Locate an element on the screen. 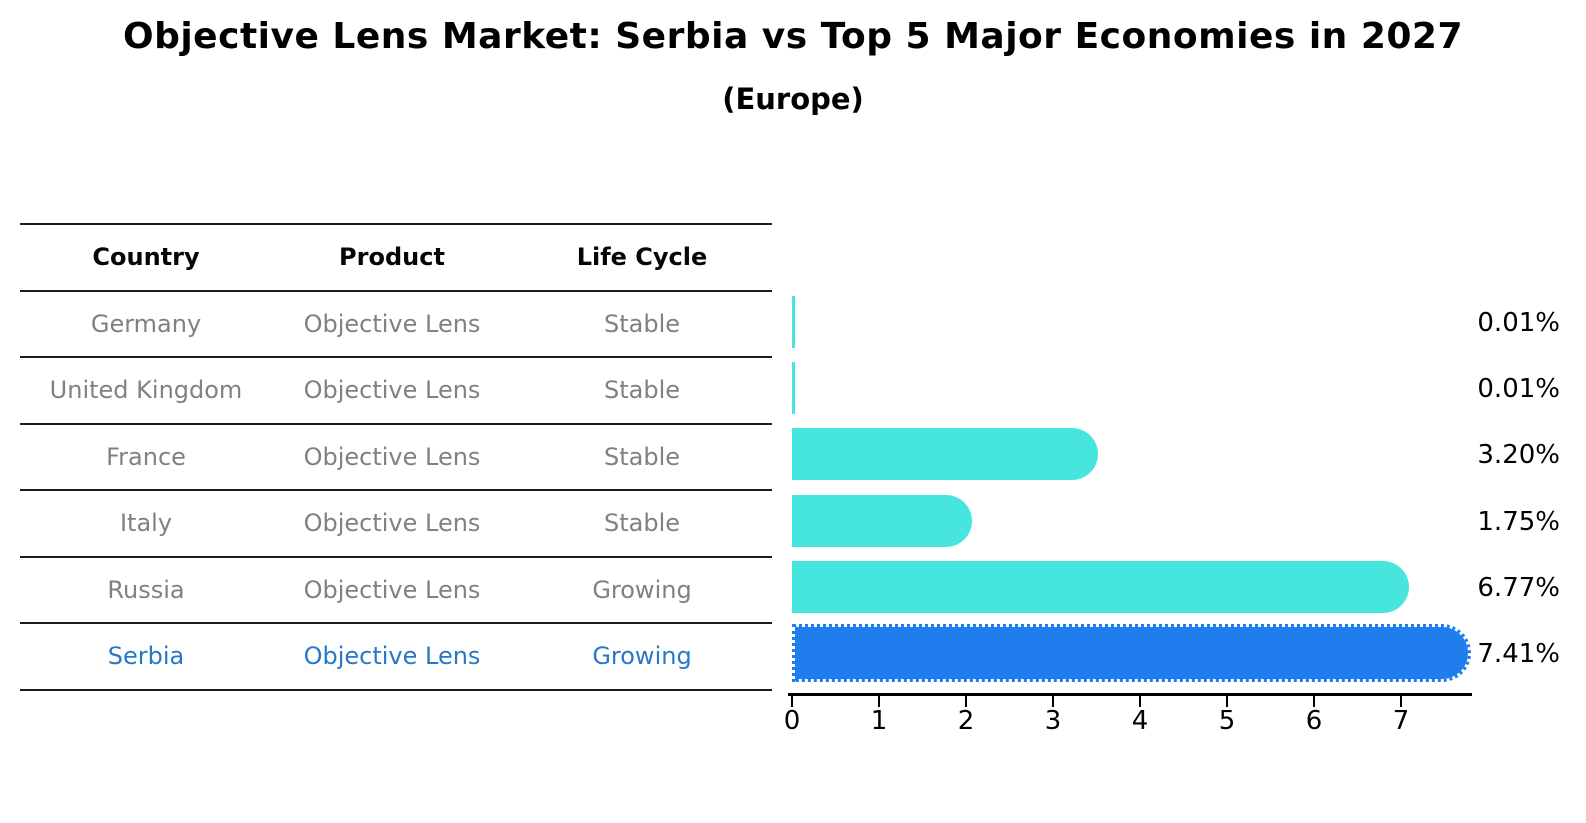 Image resolution: width=1586 pixels, height=823 pixels. bar-serbia is located at coordinates (1131, 653).